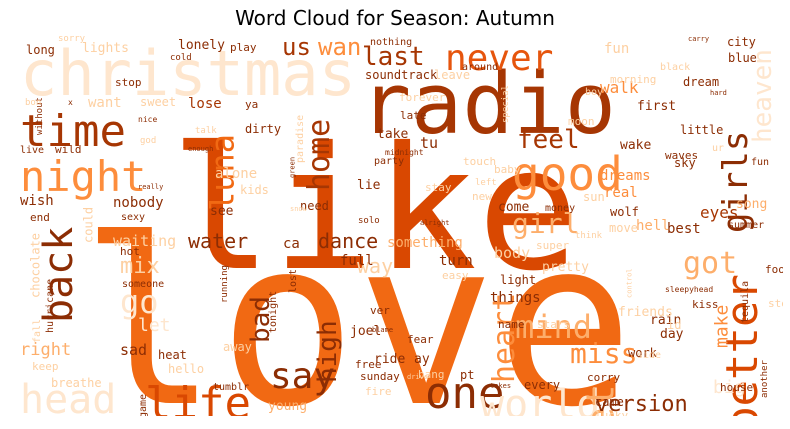 The image size is (790, 429). What do you see at coordinates (746, 225) in the screenshot?
I see `word-summer: summer` at bounding box center [746, 225].